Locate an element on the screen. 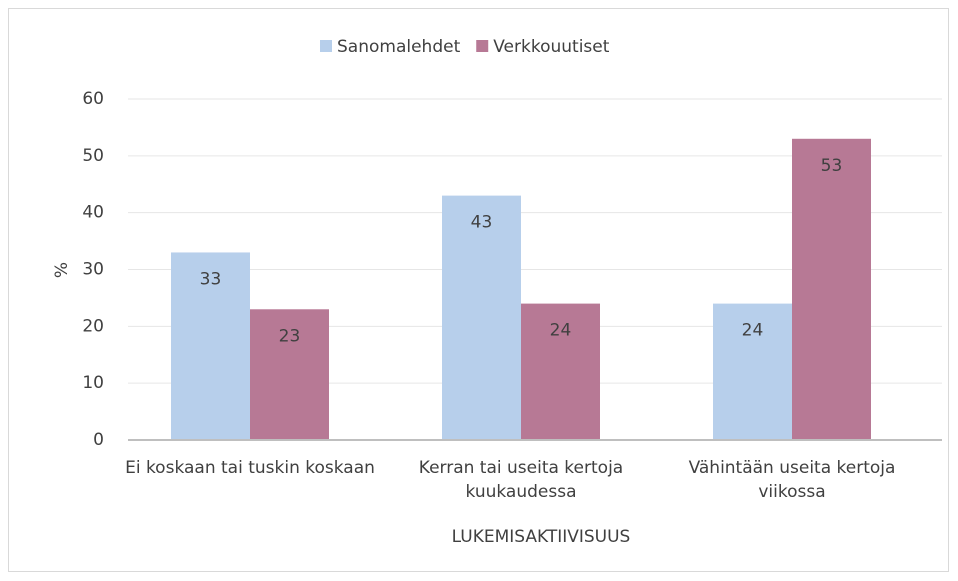 The image size is (958, 581). y-axis-title: % is located at coordinates (62, 270).